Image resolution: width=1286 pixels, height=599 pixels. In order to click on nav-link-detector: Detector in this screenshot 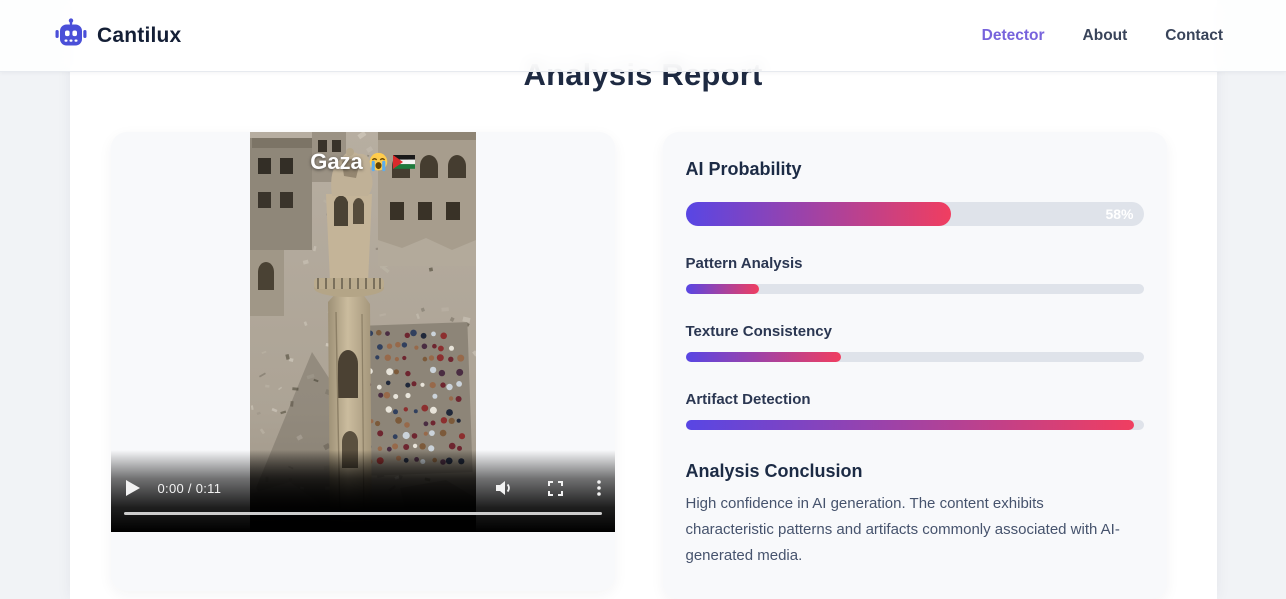, I will do `click(1013, 35)`.